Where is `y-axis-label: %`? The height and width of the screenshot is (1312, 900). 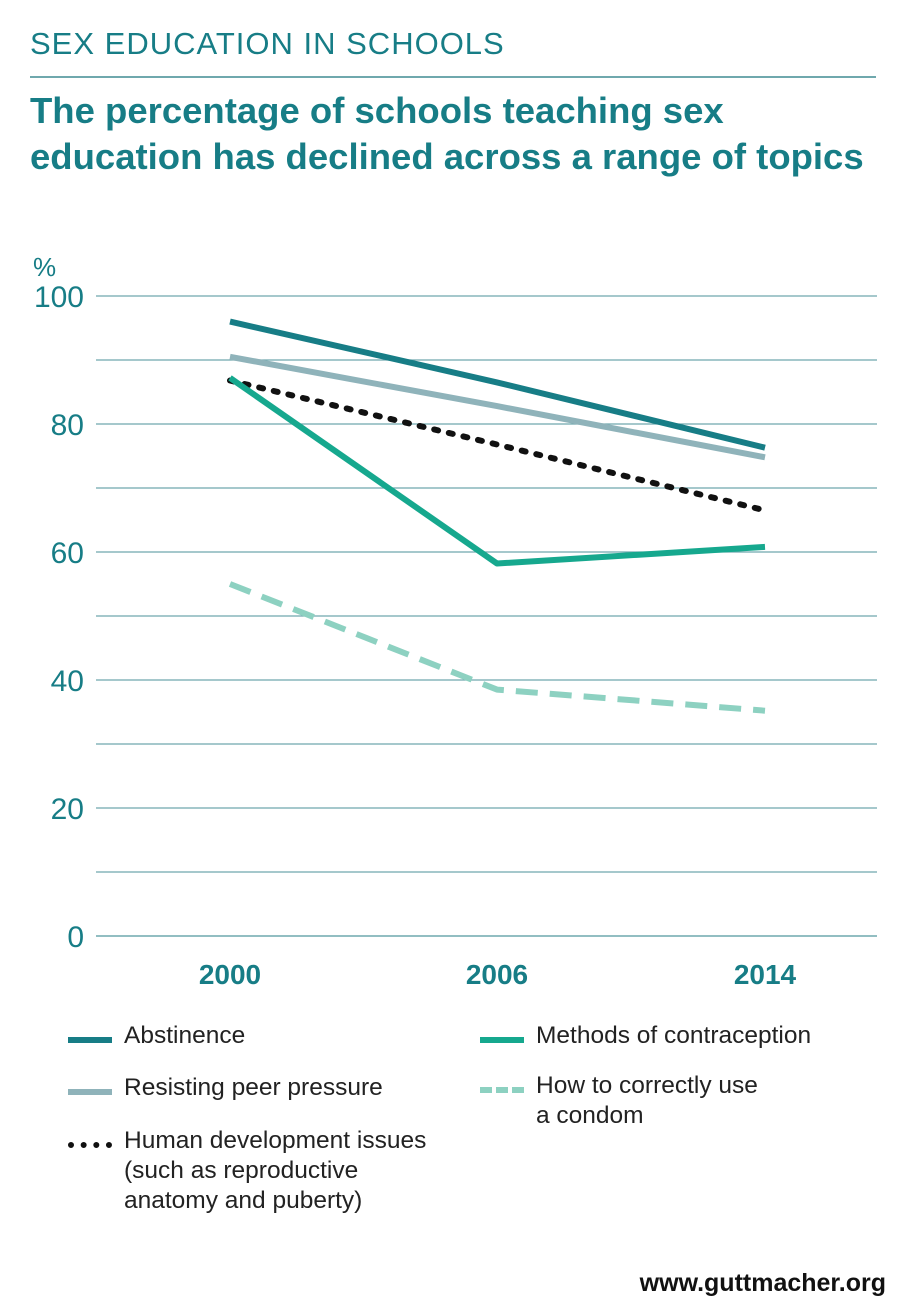 y-axis-label: % is located at coordinates (44, 267).